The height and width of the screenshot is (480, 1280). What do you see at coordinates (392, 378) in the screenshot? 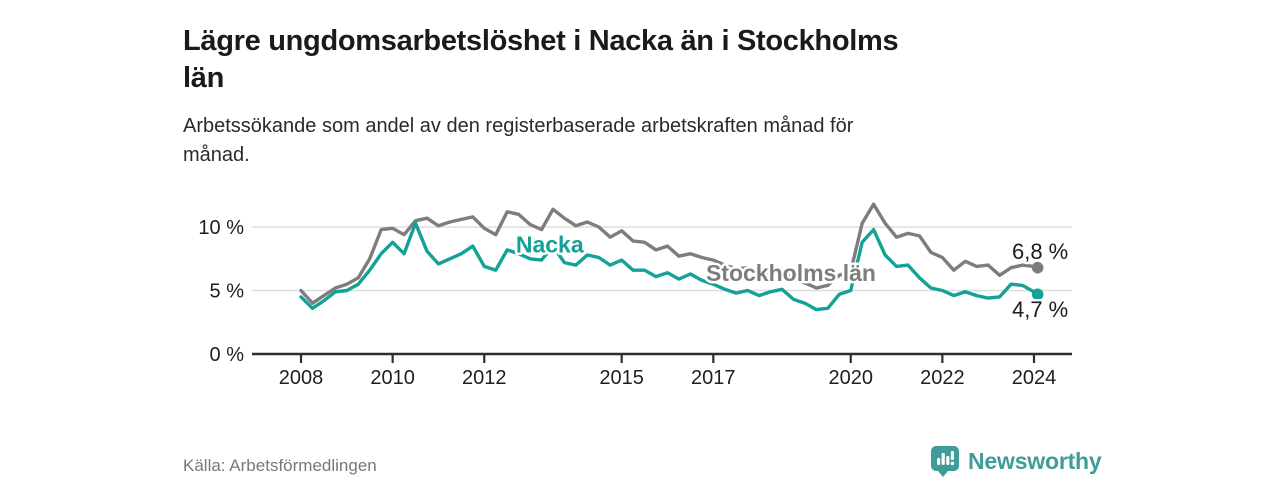
I see `x-tick-label: 2010` at bounding box center [392, 378].